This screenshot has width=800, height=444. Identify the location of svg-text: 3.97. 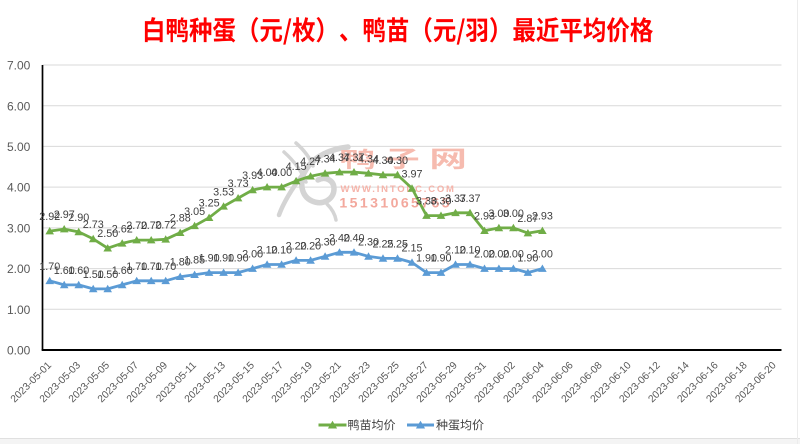
(411, 174).